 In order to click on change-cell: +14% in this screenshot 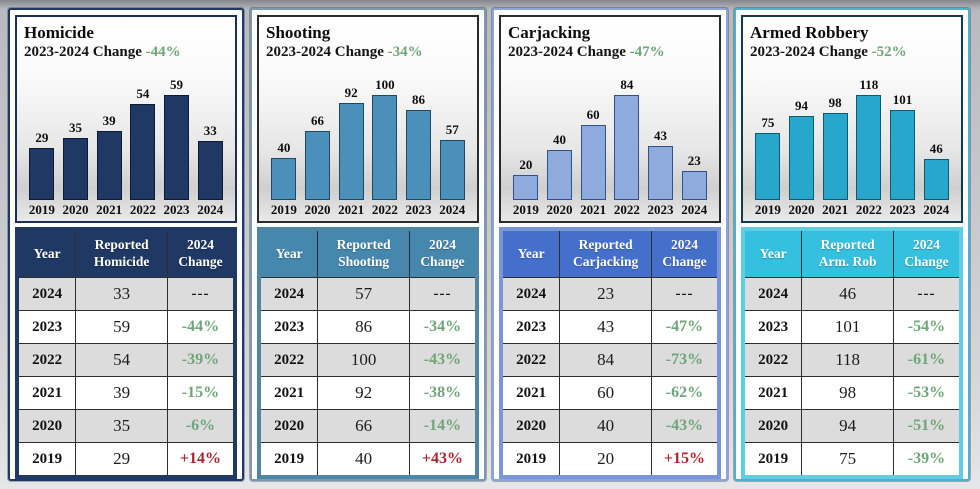, I will do `click(201, 460)`.